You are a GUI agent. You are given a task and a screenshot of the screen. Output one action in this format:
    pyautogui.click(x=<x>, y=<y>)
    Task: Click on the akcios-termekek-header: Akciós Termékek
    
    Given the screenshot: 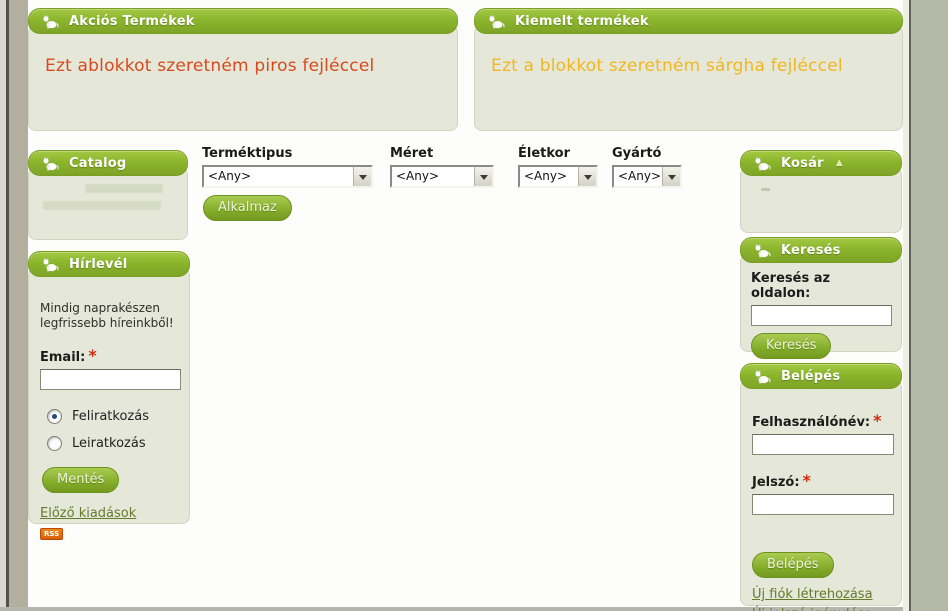 What is the action you would take?
    pyautogui.click(x=243, y=21)
    